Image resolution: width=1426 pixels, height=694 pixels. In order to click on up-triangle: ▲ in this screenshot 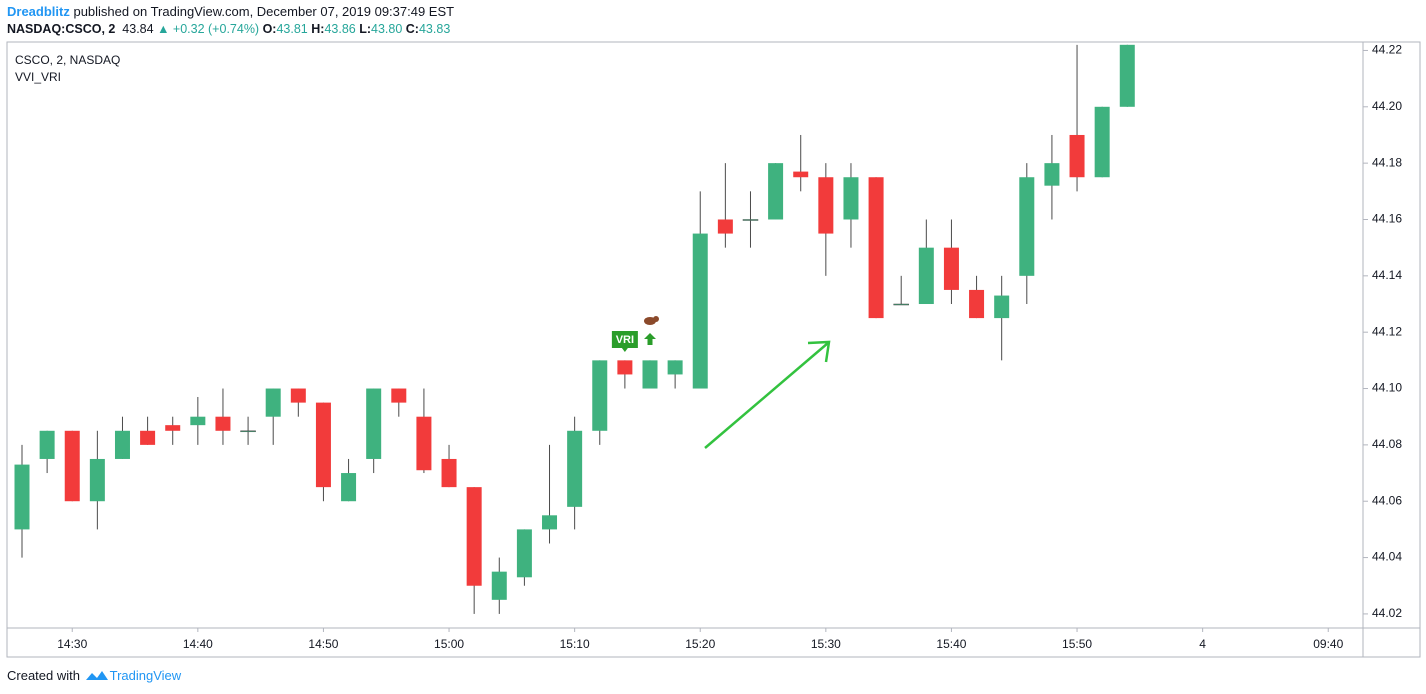, I will do `click(163, 29)`.